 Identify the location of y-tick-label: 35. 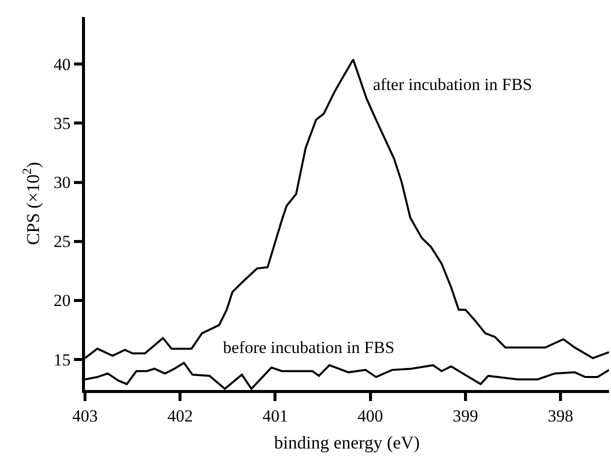
(62, 124).